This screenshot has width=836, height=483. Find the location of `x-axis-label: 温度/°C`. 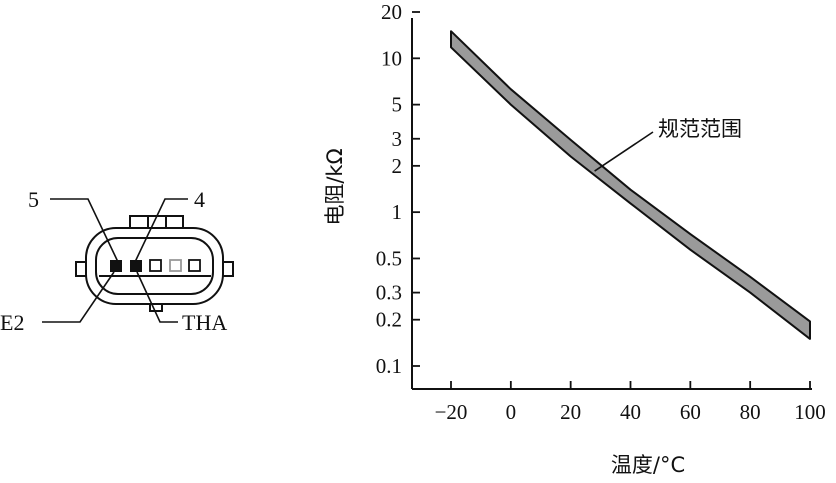

x-axis-label: 温度/°C is located at coordinates (648, 465).